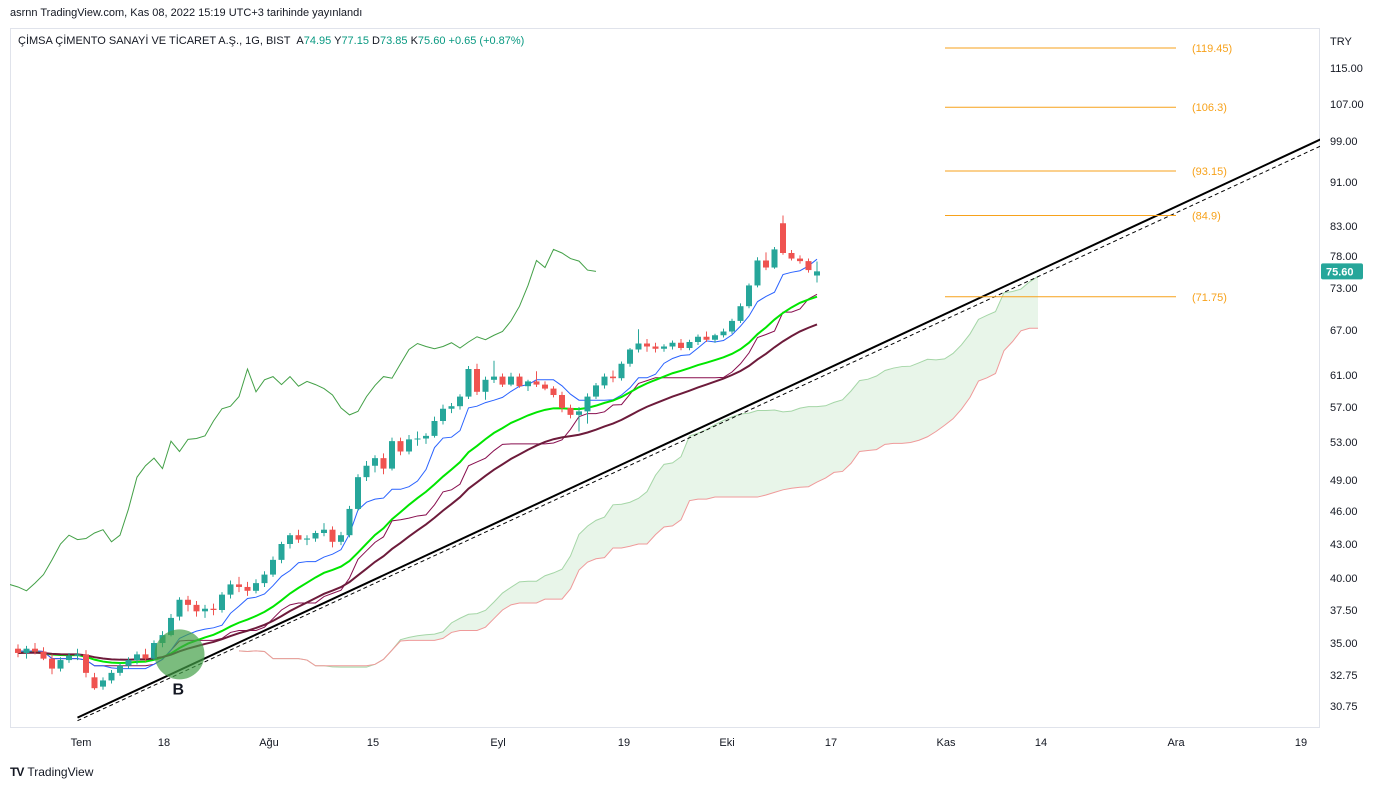 The image size is (1386, 791). I want to click on high-label: Y, so click(338, 41).